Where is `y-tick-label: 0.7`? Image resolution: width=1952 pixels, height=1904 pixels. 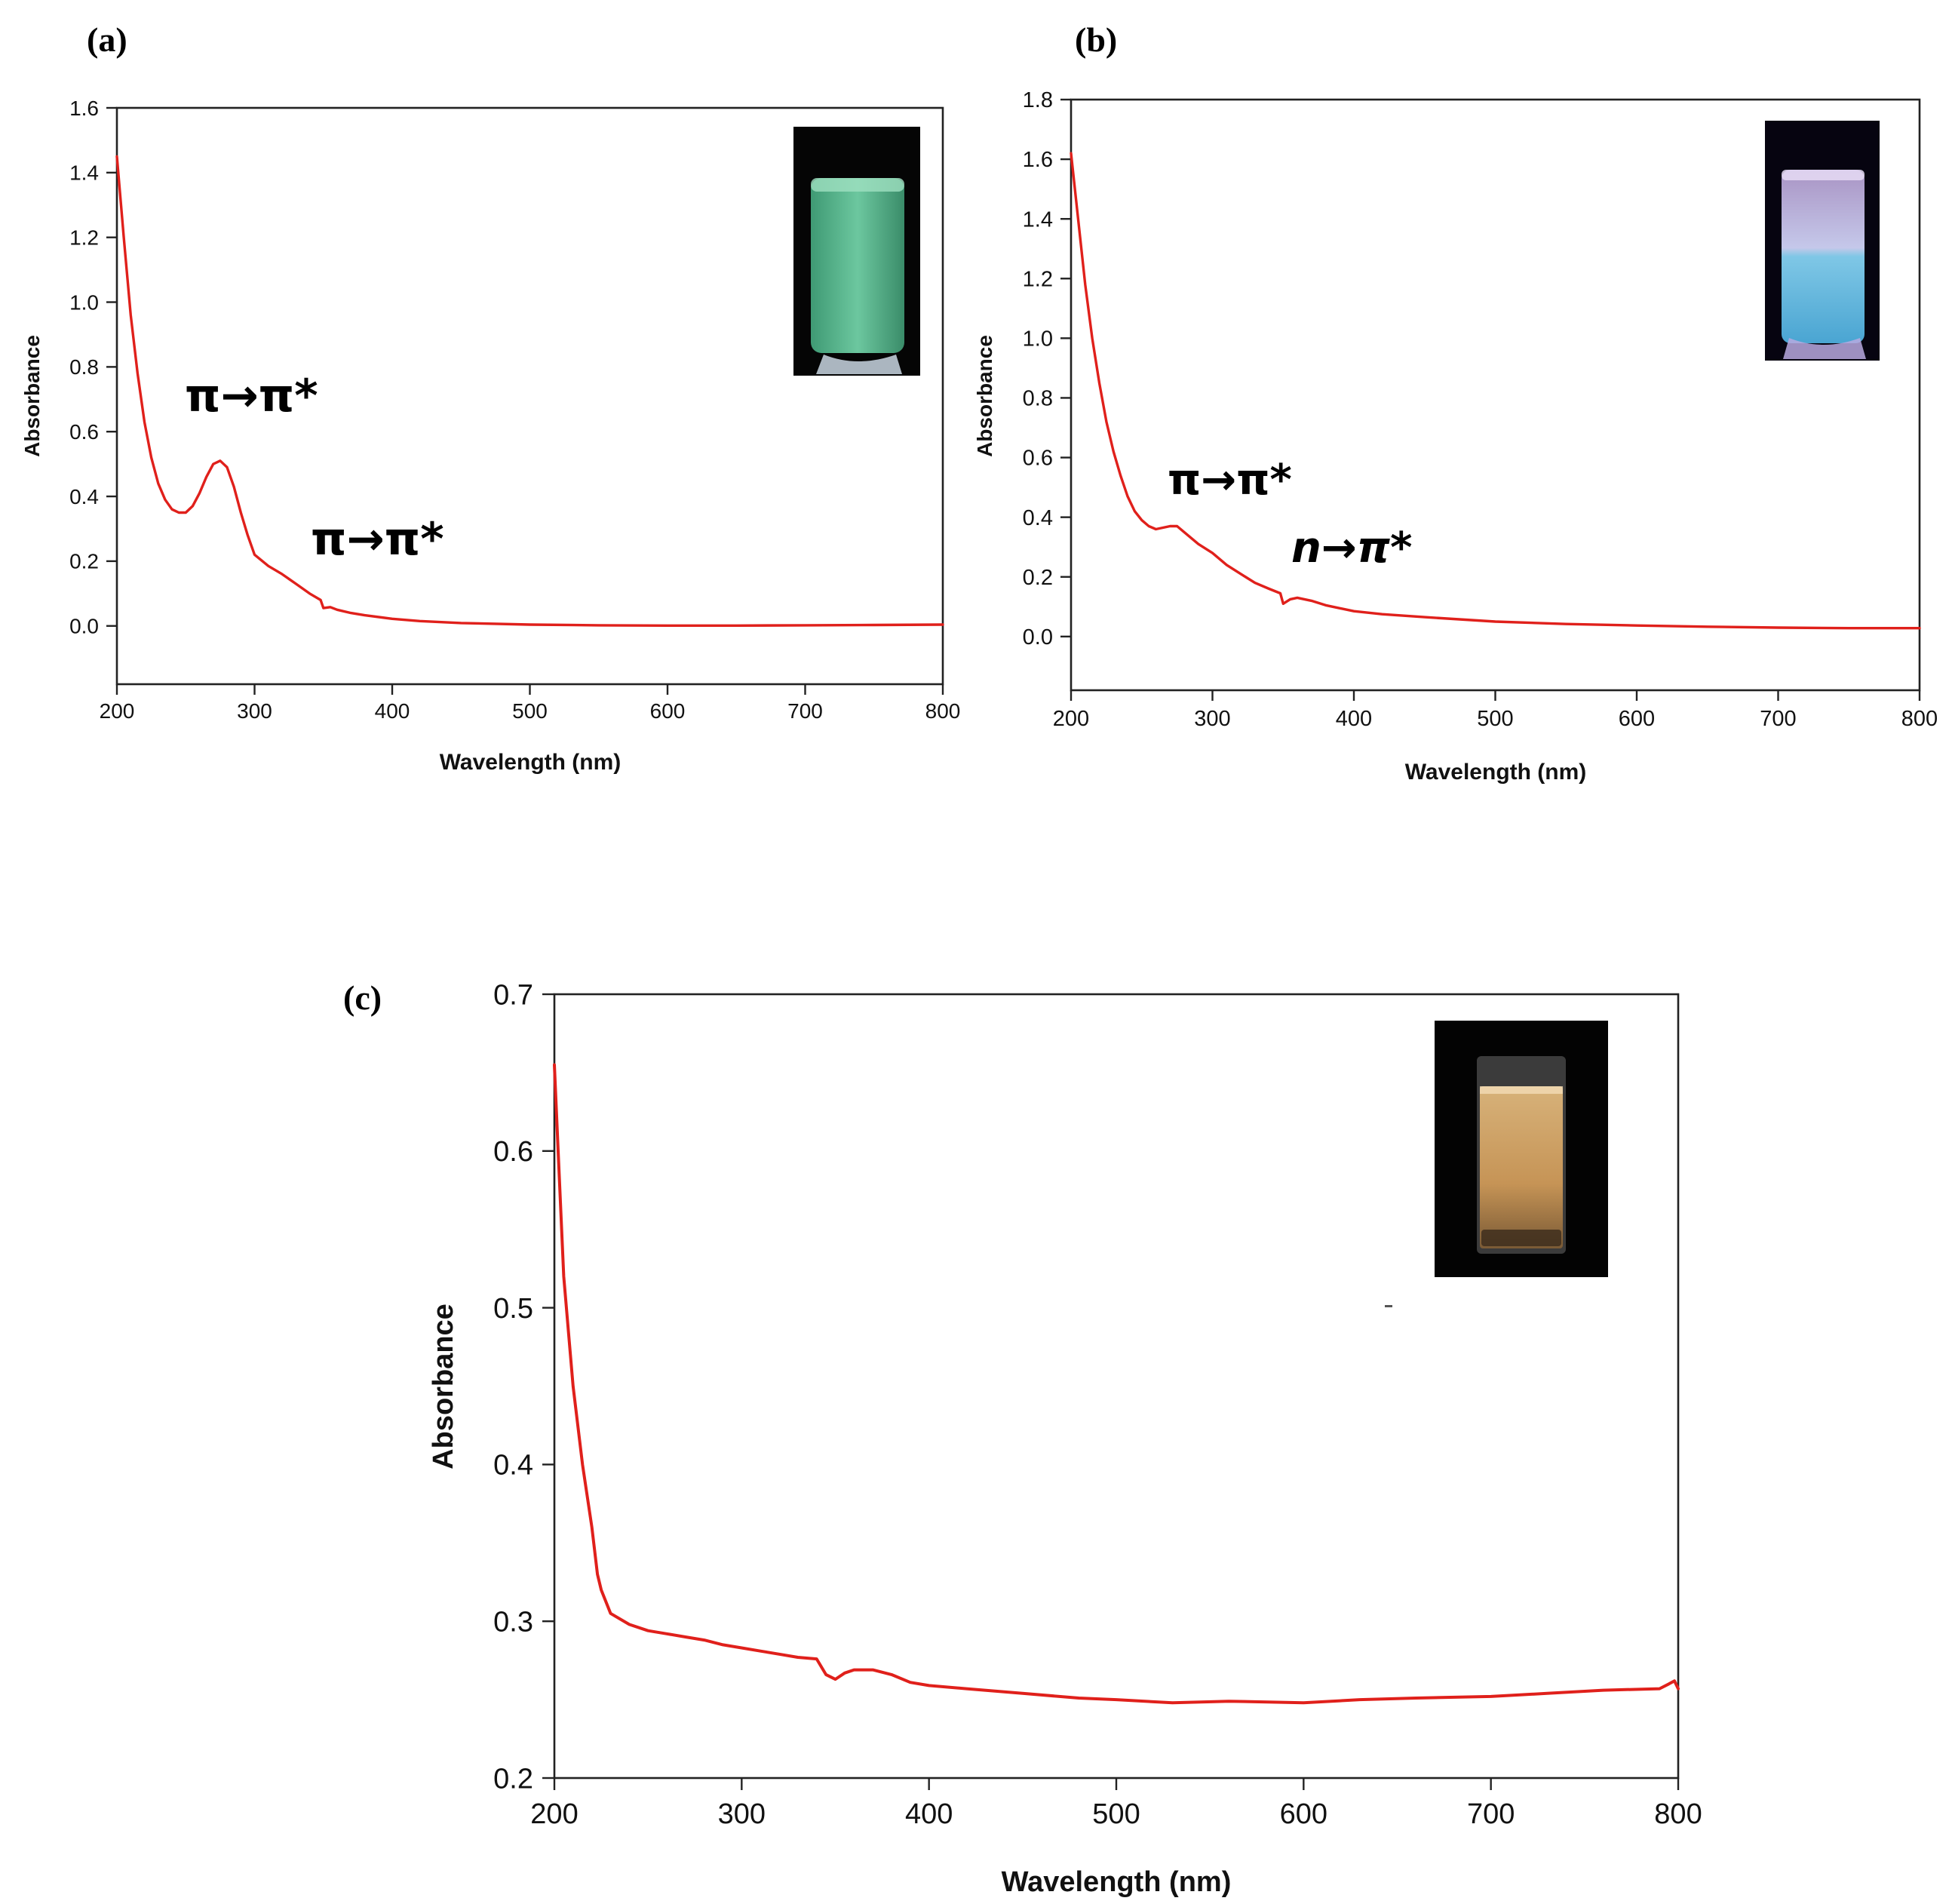
y-tick-label: 0.7 is located at coordinates (513, 995).